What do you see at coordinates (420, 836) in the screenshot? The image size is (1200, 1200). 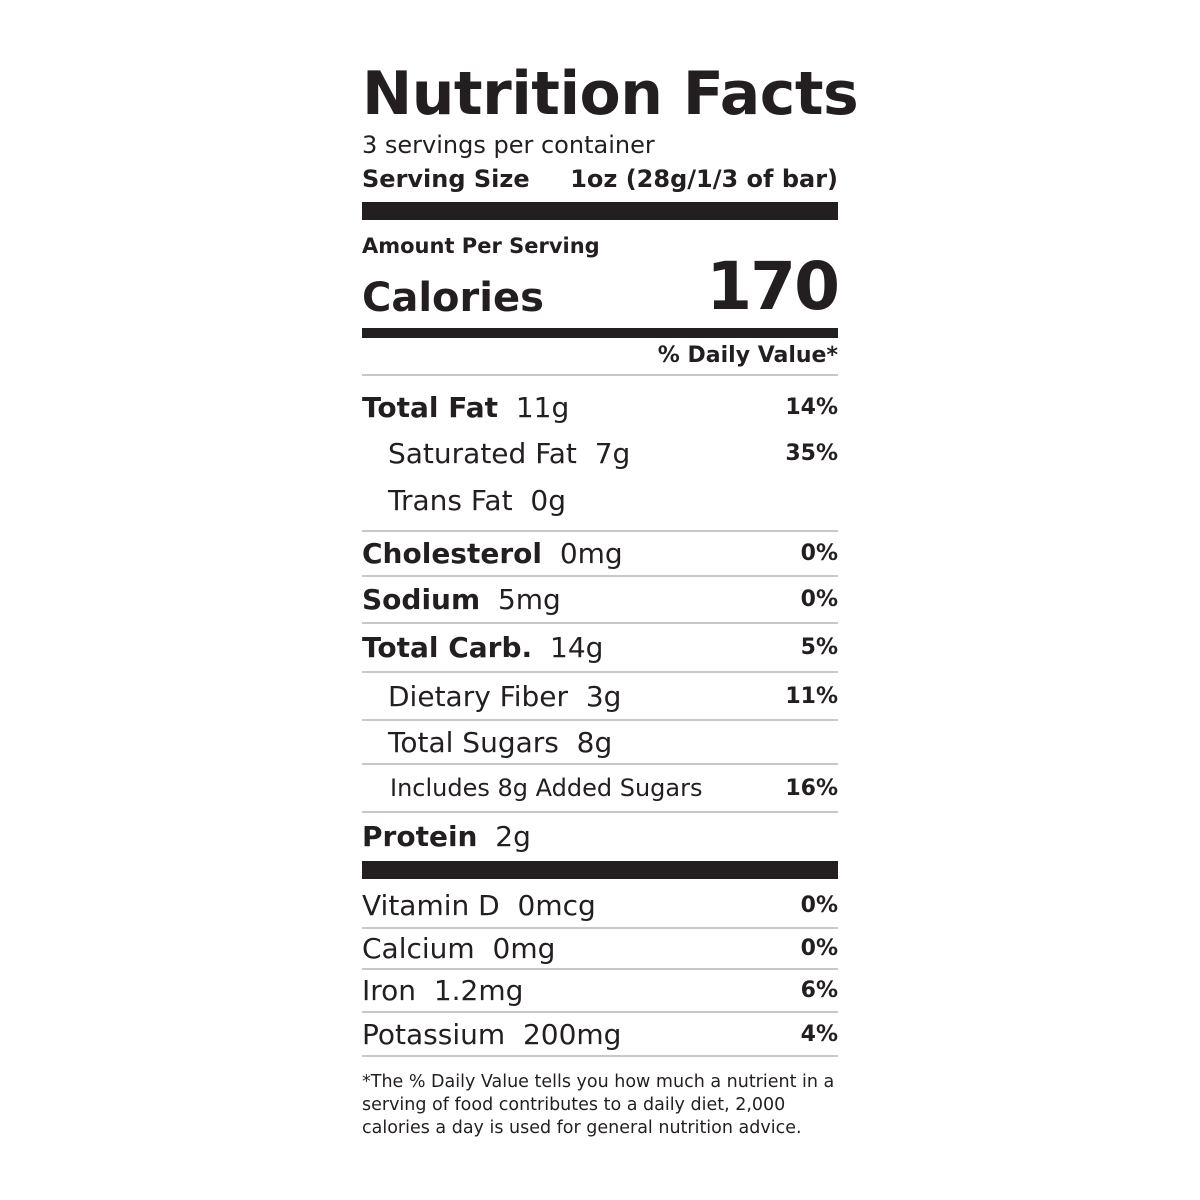 I see `nutrient-label: Protein` at bounding box center [420, 836].